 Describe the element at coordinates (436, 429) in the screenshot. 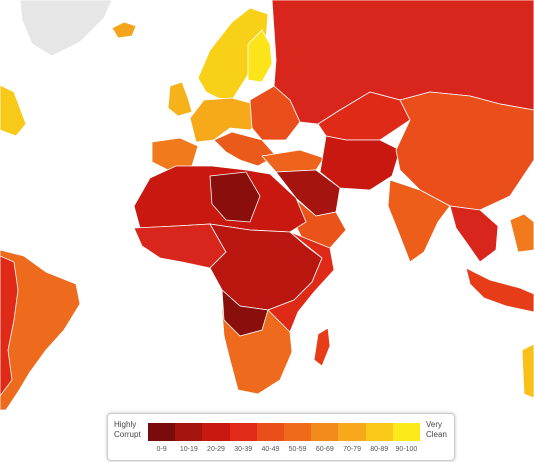

I see `legend-high-label: Very Clean` at that location.